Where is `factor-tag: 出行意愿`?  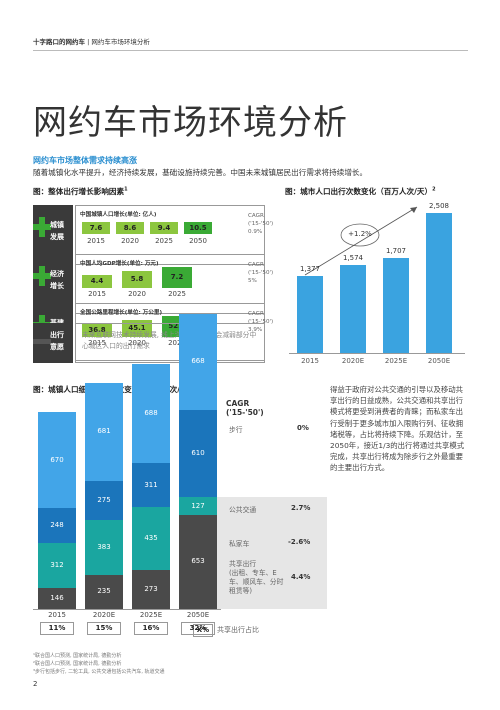
factor-tag: 出行意愿 is located at coordinates (53, 342).